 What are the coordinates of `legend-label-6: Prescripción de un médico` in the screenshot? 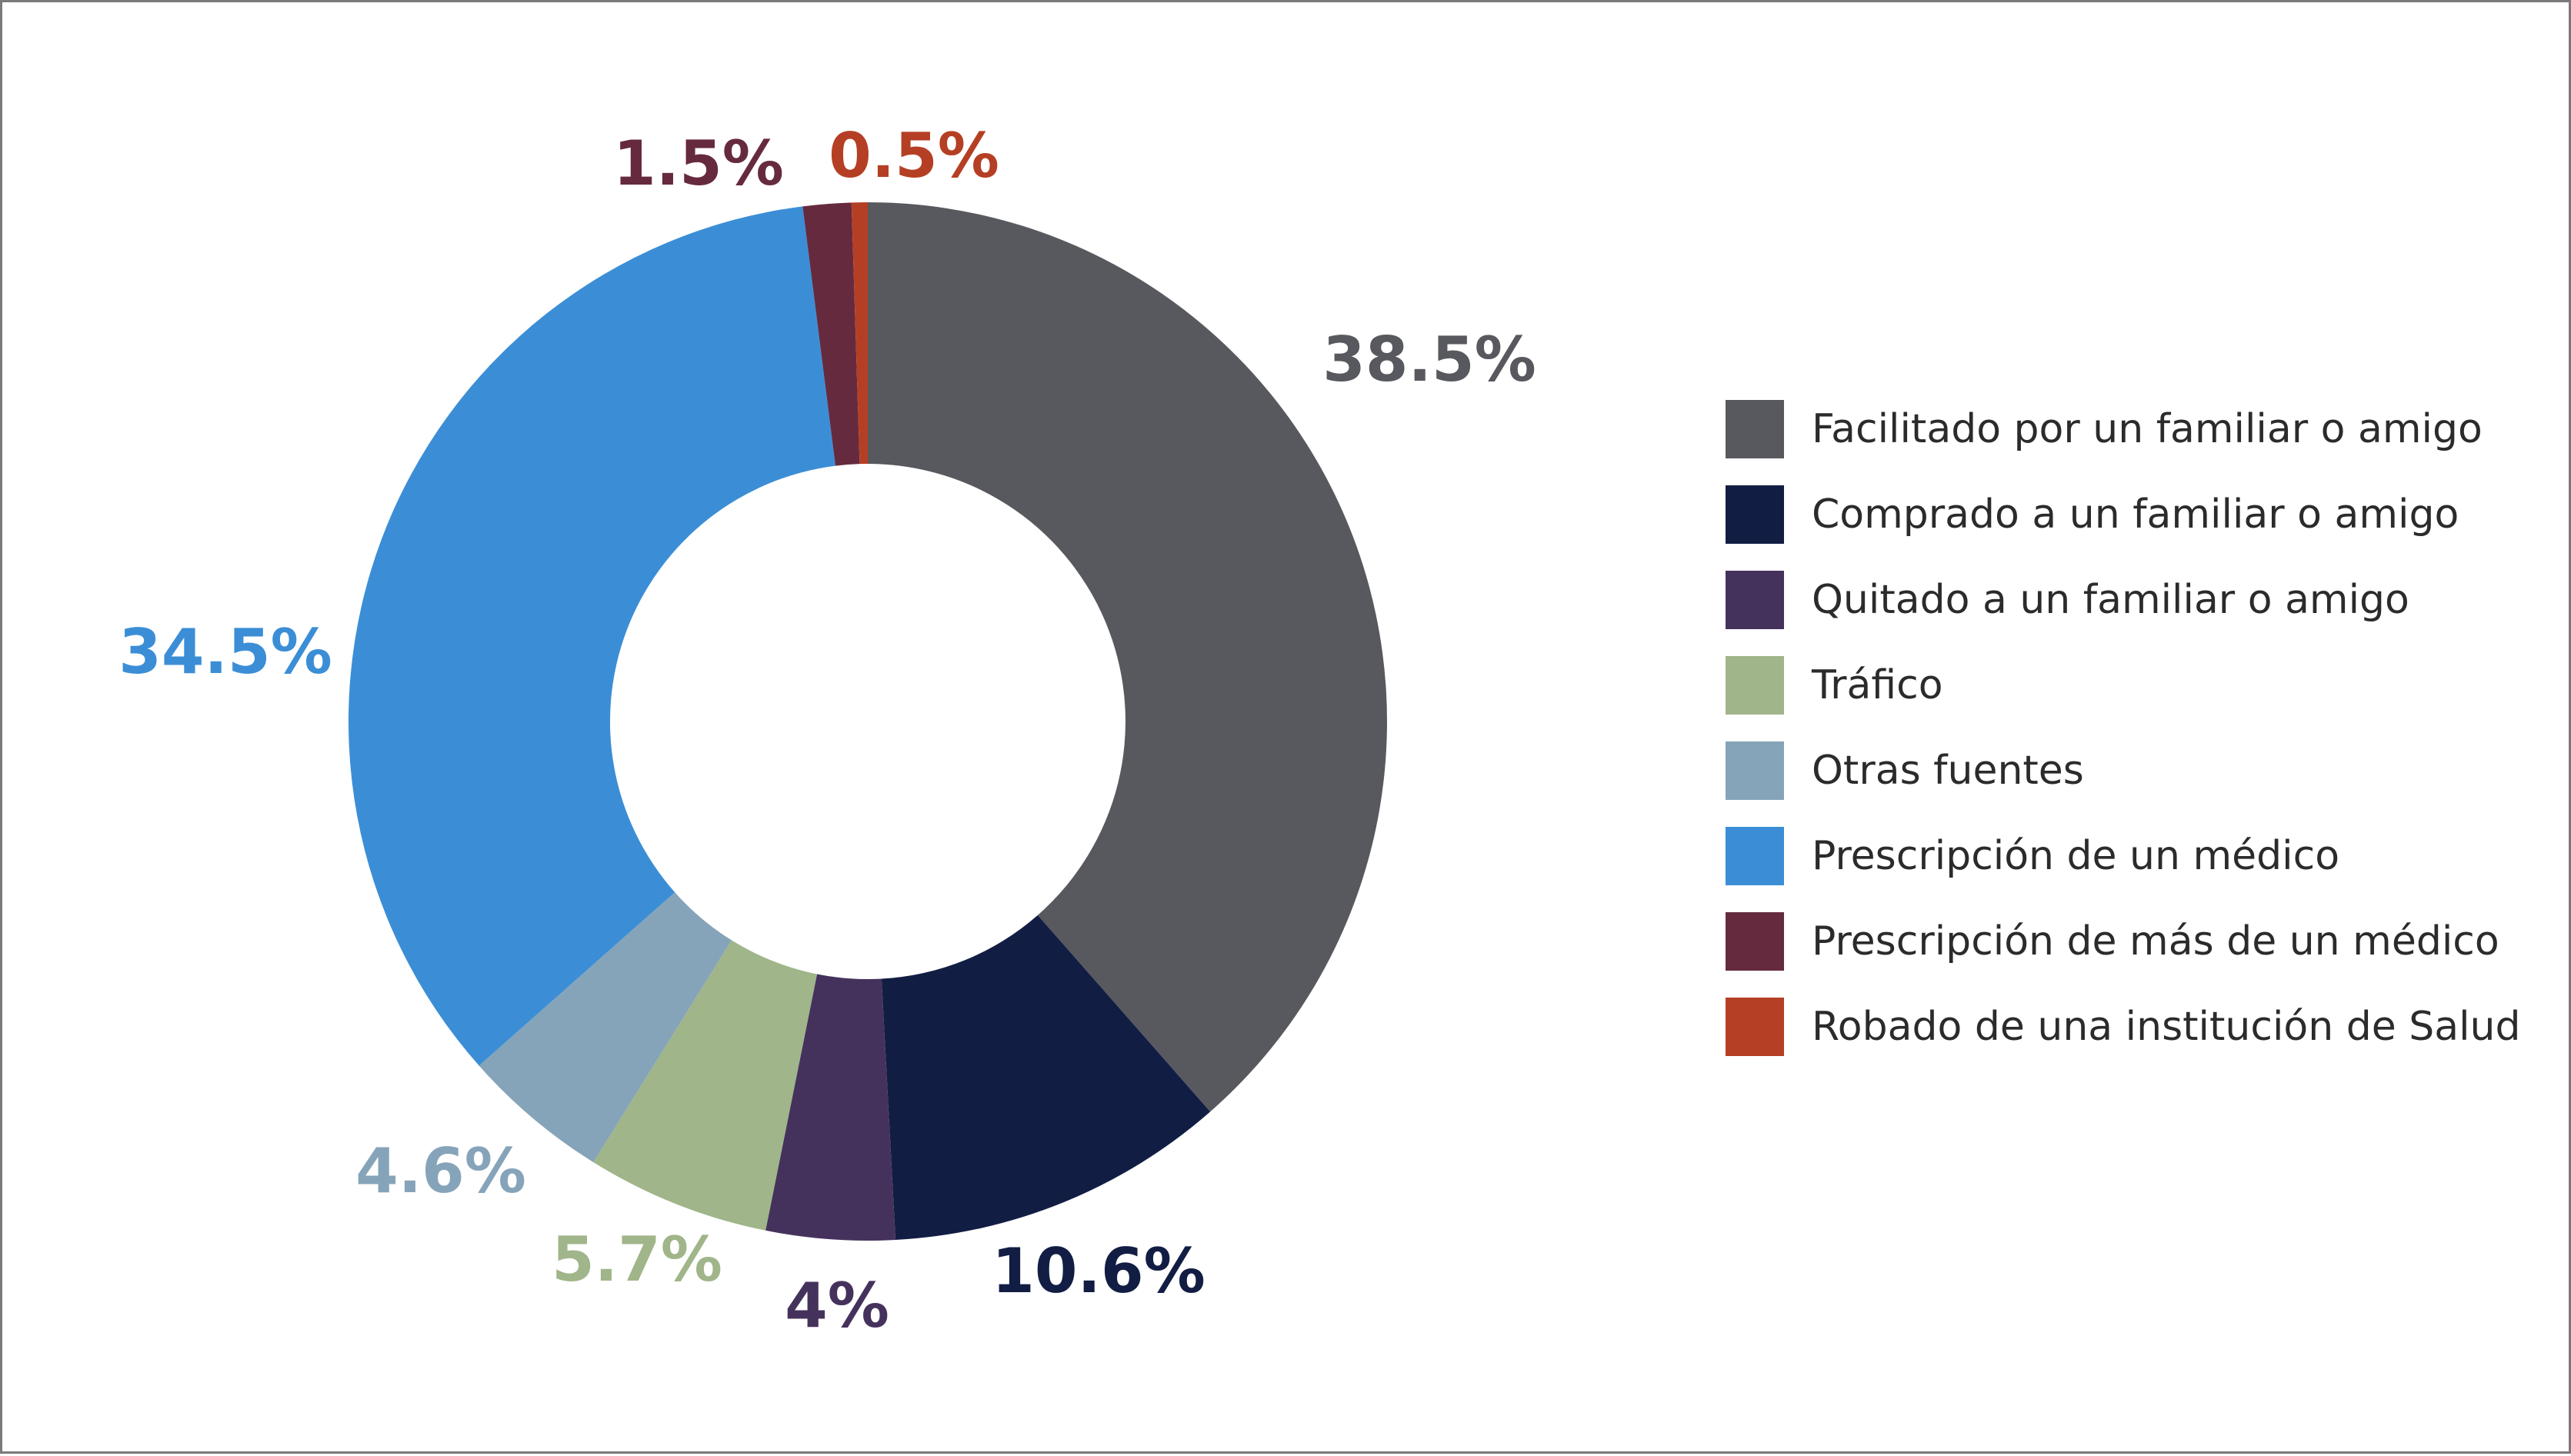 It's located at (2076, 856).